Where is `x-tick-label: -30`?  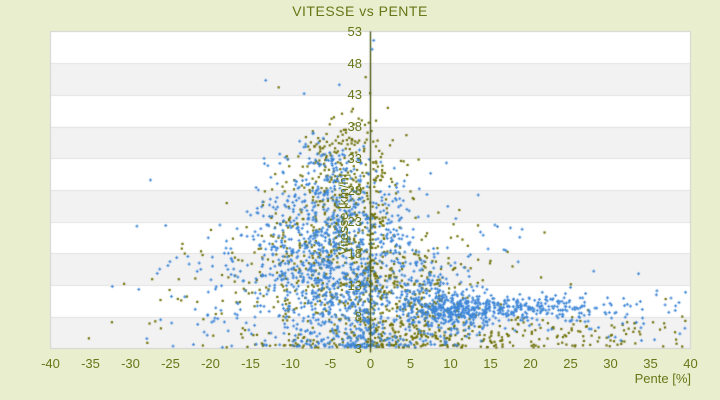
x-tick-label: -30 is located at coordinates (130, 363).